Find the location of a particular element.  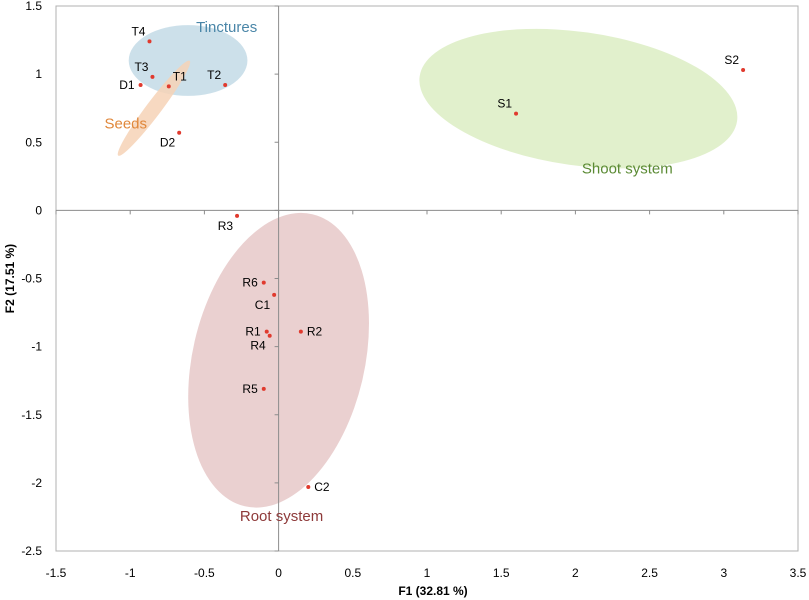

x-tick-label: -0.5 is located at coordinates (204, 573).